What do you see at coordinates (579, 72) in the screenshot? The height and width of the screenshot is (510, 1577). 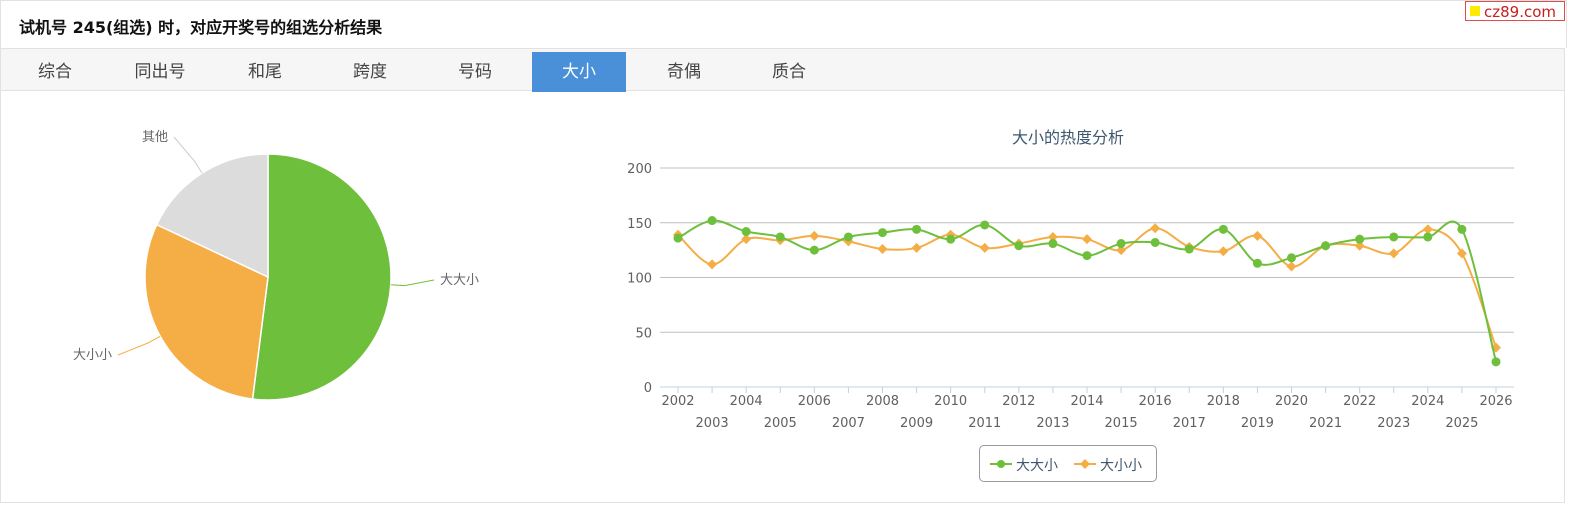 I see `tab-daxiao: 大小` at bounding box center [579, 72].